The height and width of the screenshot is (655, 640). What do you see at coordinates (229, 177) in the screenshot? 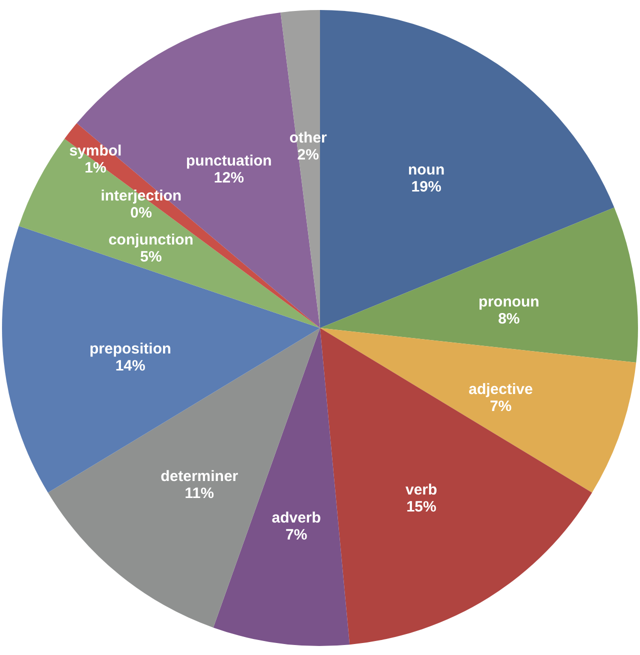
I see `data-label: 12%` at bounding box center [229, 177].